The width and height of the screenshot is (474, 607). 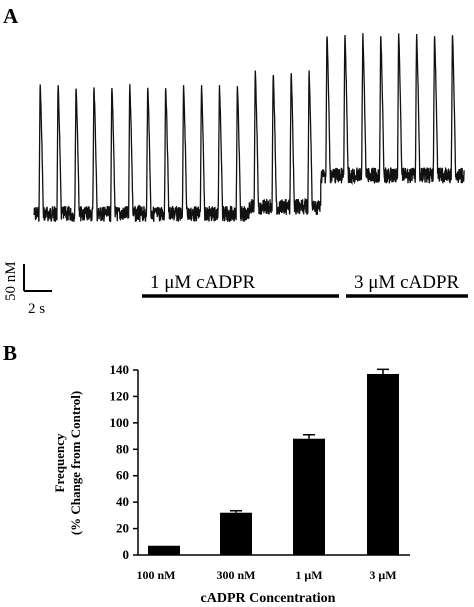 I want to click on panel-b-label: B, so click(x=10, y=353).